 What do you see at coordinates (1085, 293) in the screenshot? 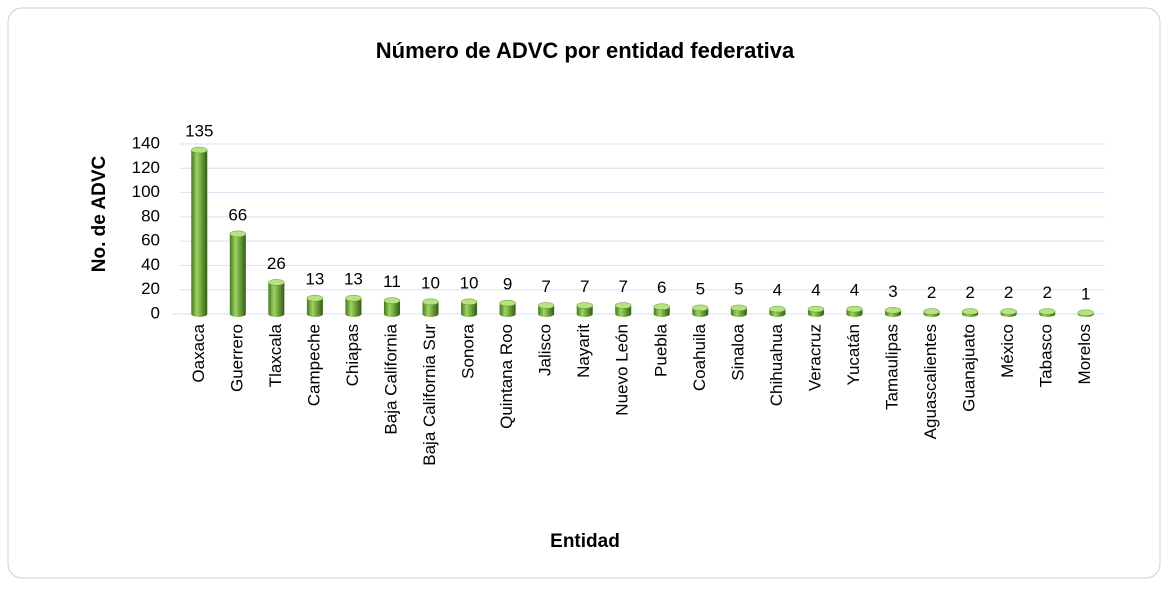
I see `value-label: 1` at bounding box center [1085, 293].